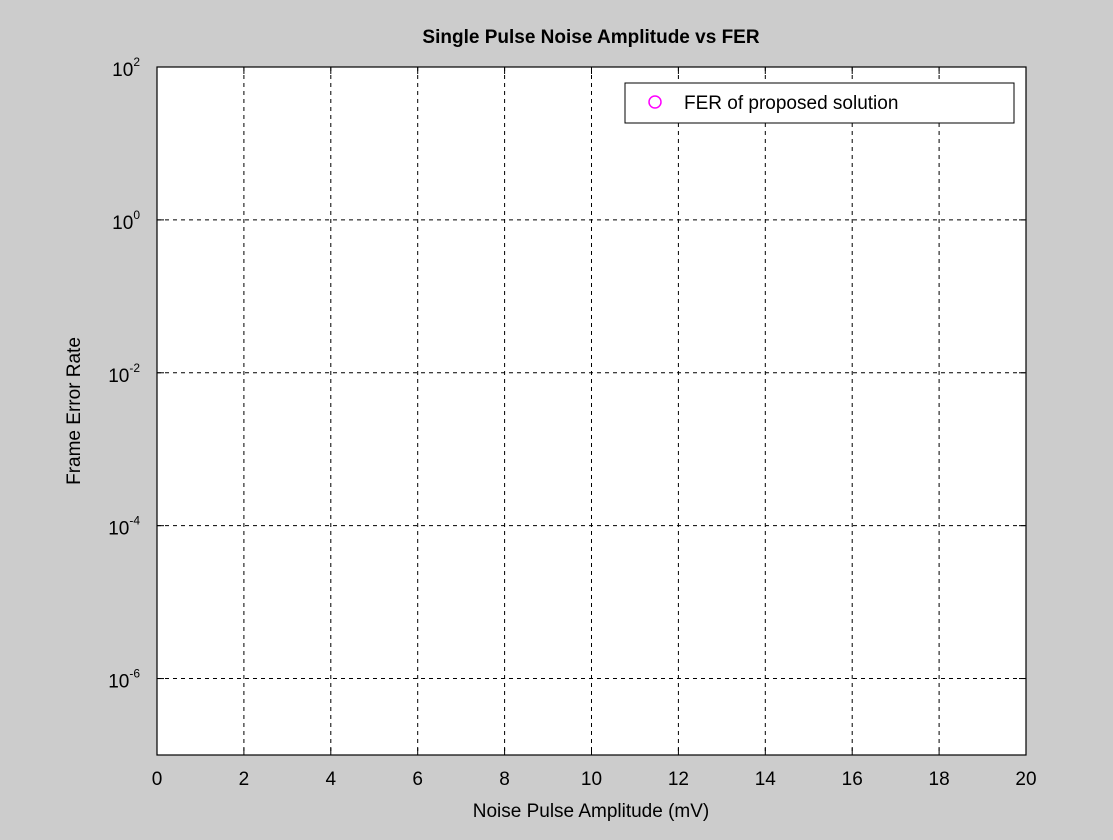 Image resolution: width=1113 pixels, height=840 pixels. What do you see at coordinates (74, 411) in the screenshot?
I see `y-axis-label: Frame Error Rate` at bounding box center [74, 411].